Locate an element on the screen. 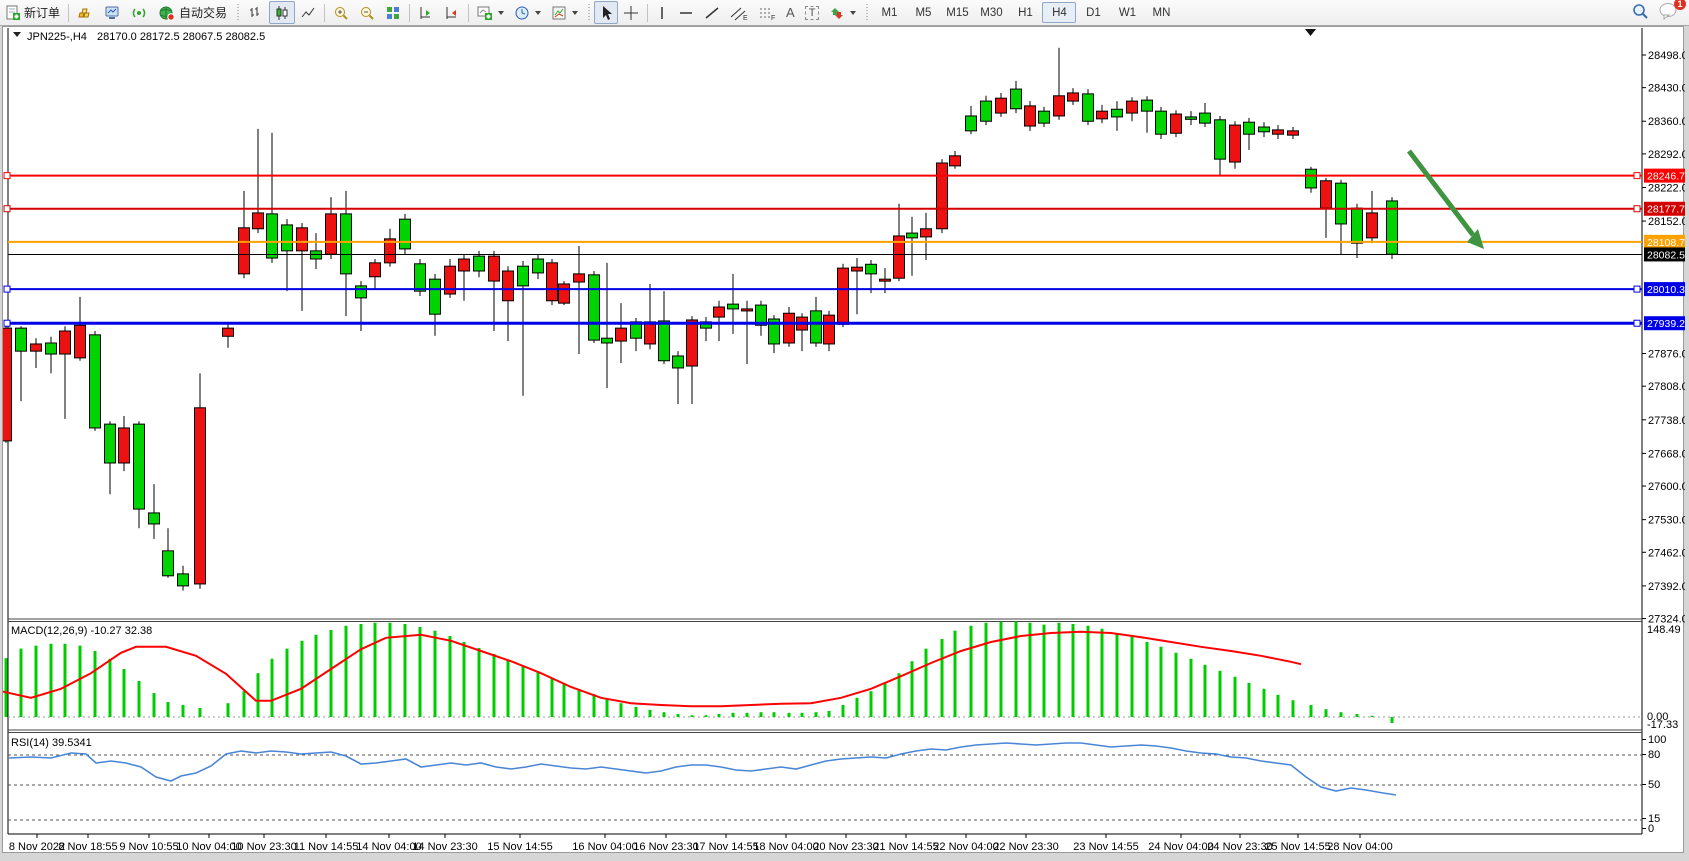 The height and width of the screenshot is (861, 1689). text-icon: A is located at coordinates (790, 12).